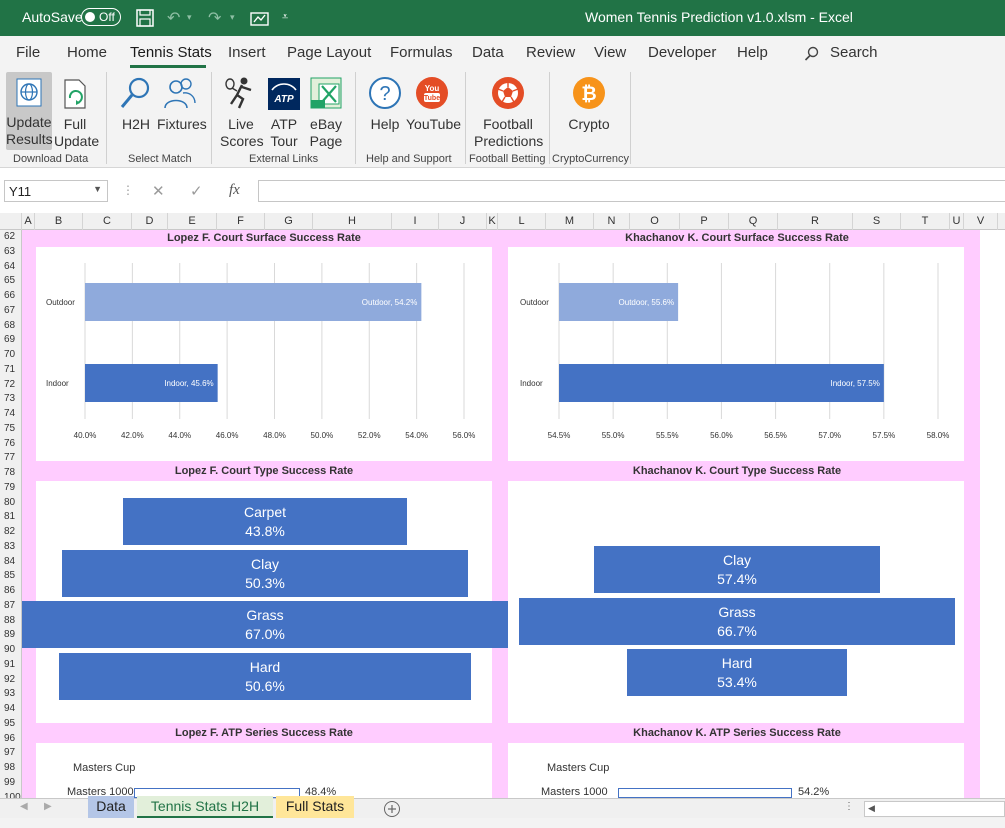 The width and height of the screenshot is (1005, 828). What do you see at coordinates (234, 190) in the screenshot?
I see `insert-function-icon: fx` at bounding box center [234, 190].